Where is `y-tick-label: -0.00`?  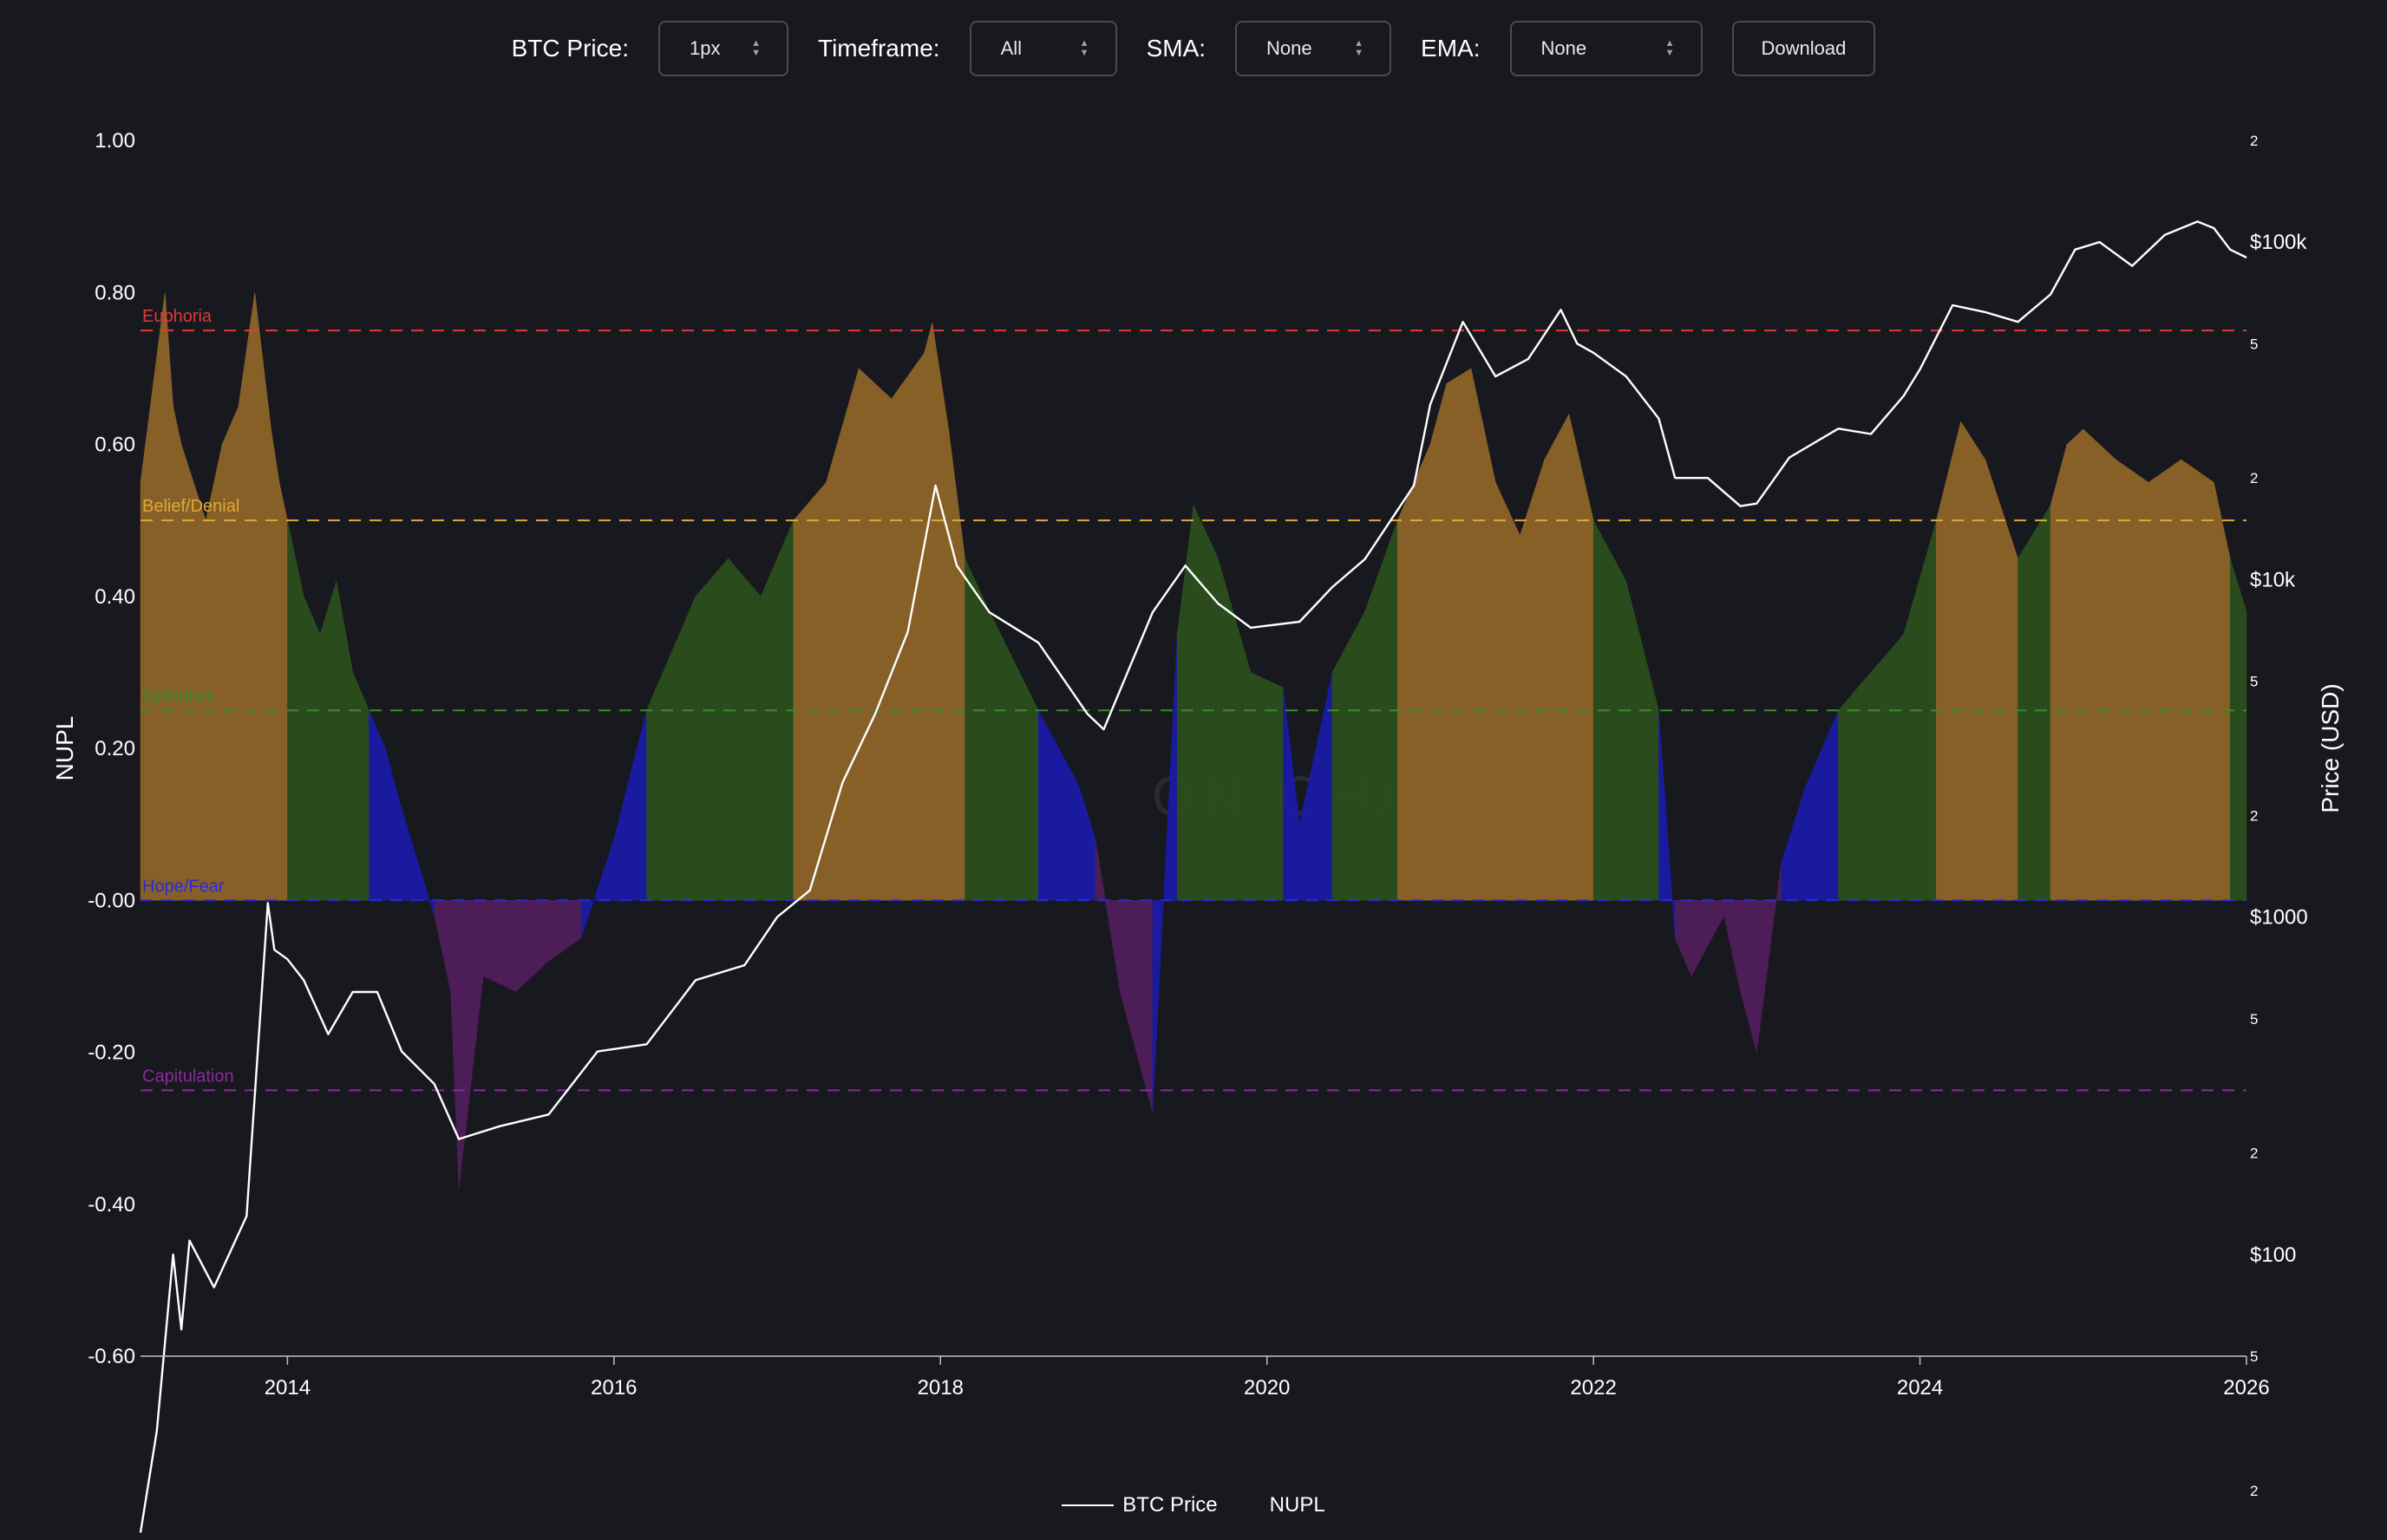 y-tick-label: -0.00 is located at coordinates (111, 900).